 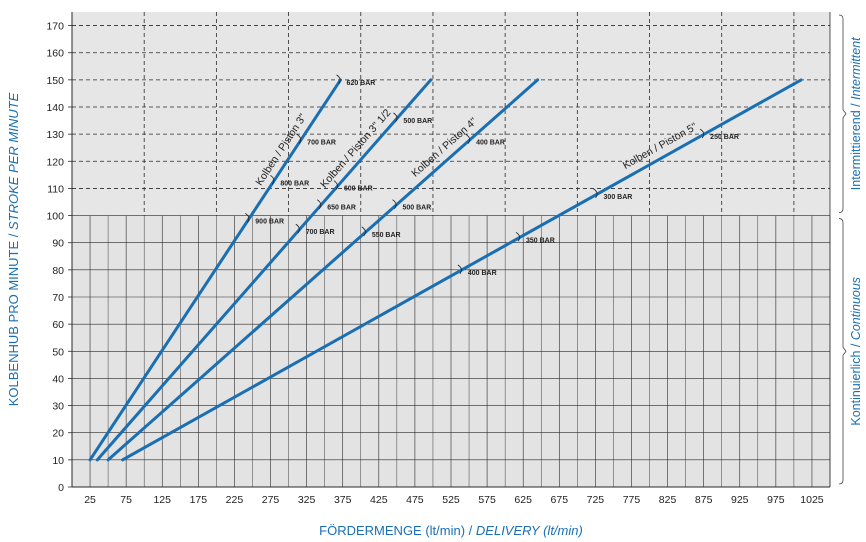 I want to click on x-tick-label: 925, so click(x=740, y=500).